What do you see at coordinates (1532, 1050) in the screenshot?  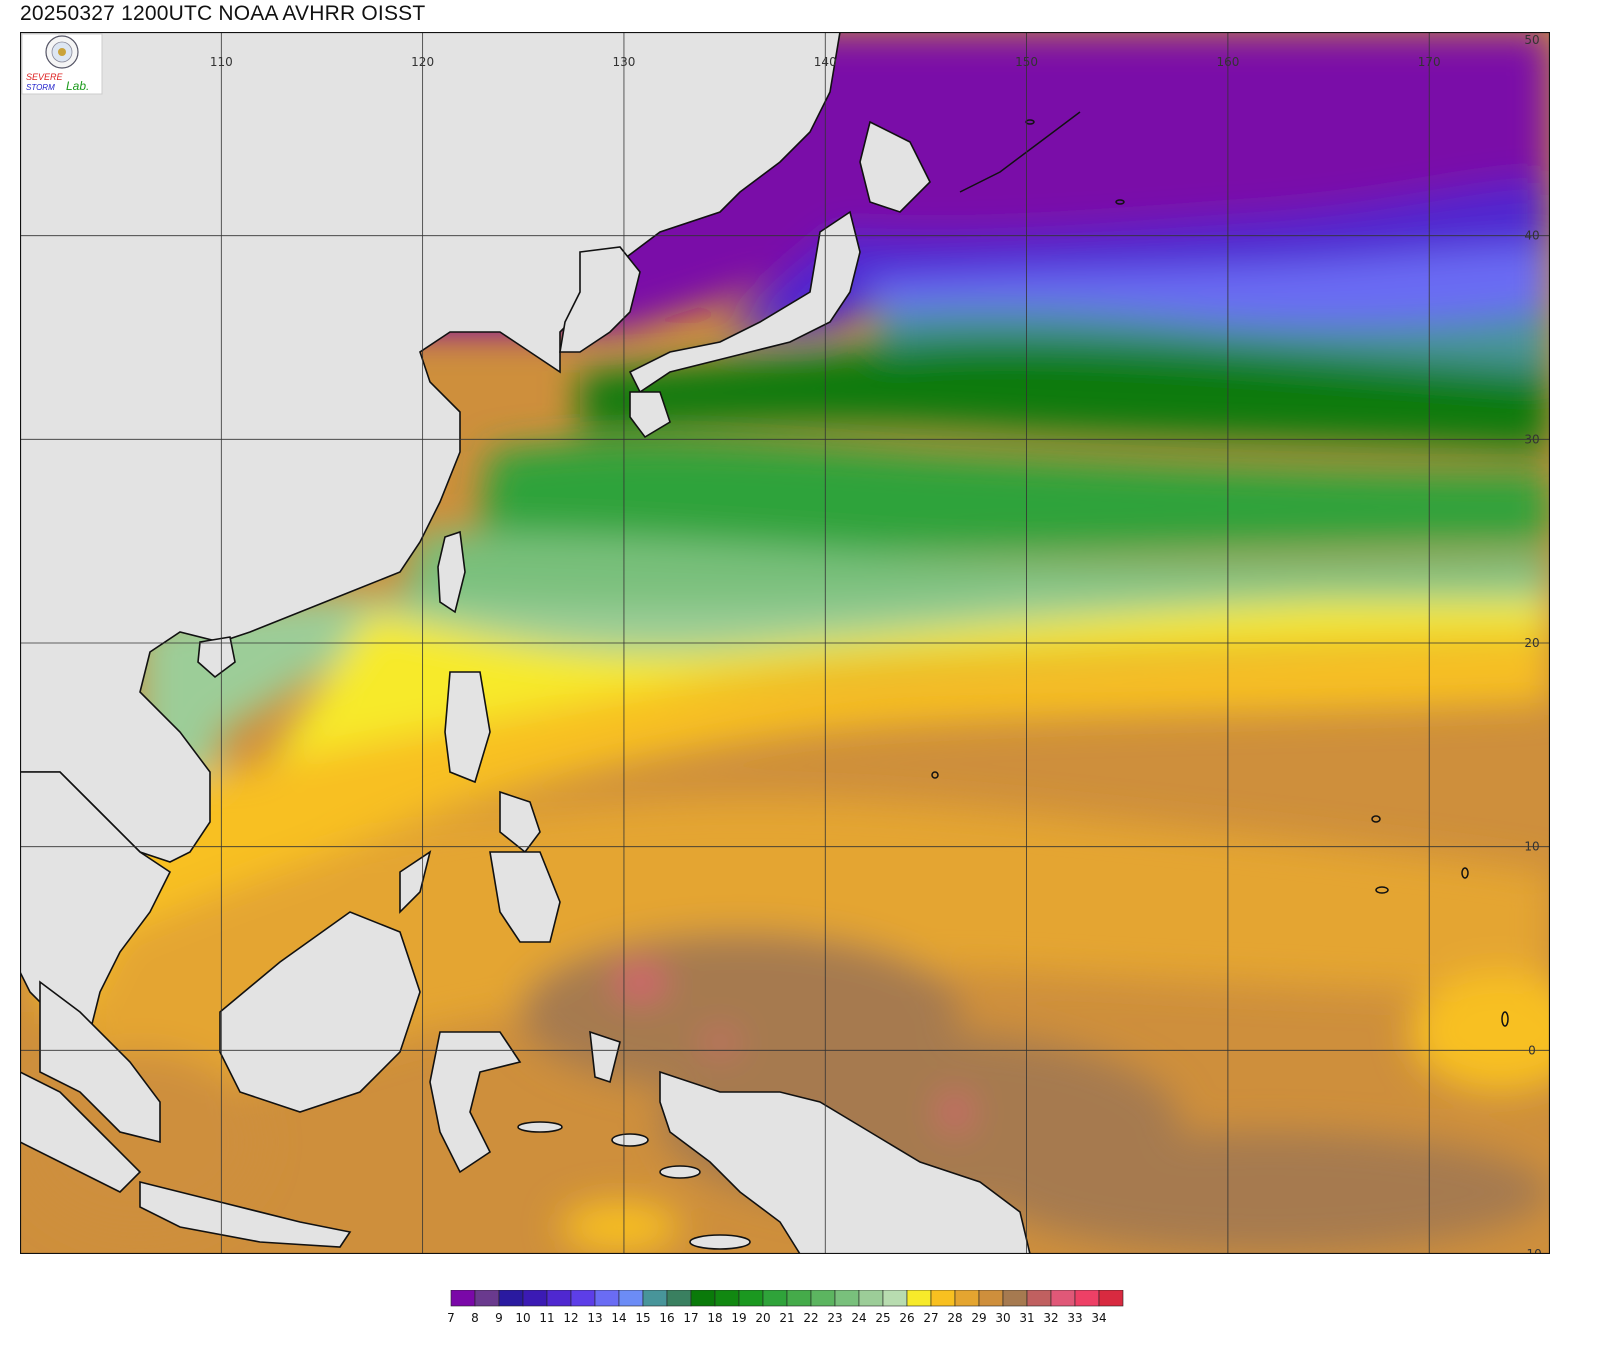 I see `latitude-label: 0` at bounding box center [1532, 1050].